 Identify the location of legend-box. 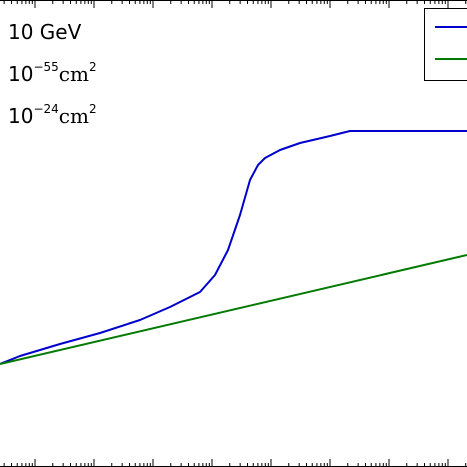
(445, 44).